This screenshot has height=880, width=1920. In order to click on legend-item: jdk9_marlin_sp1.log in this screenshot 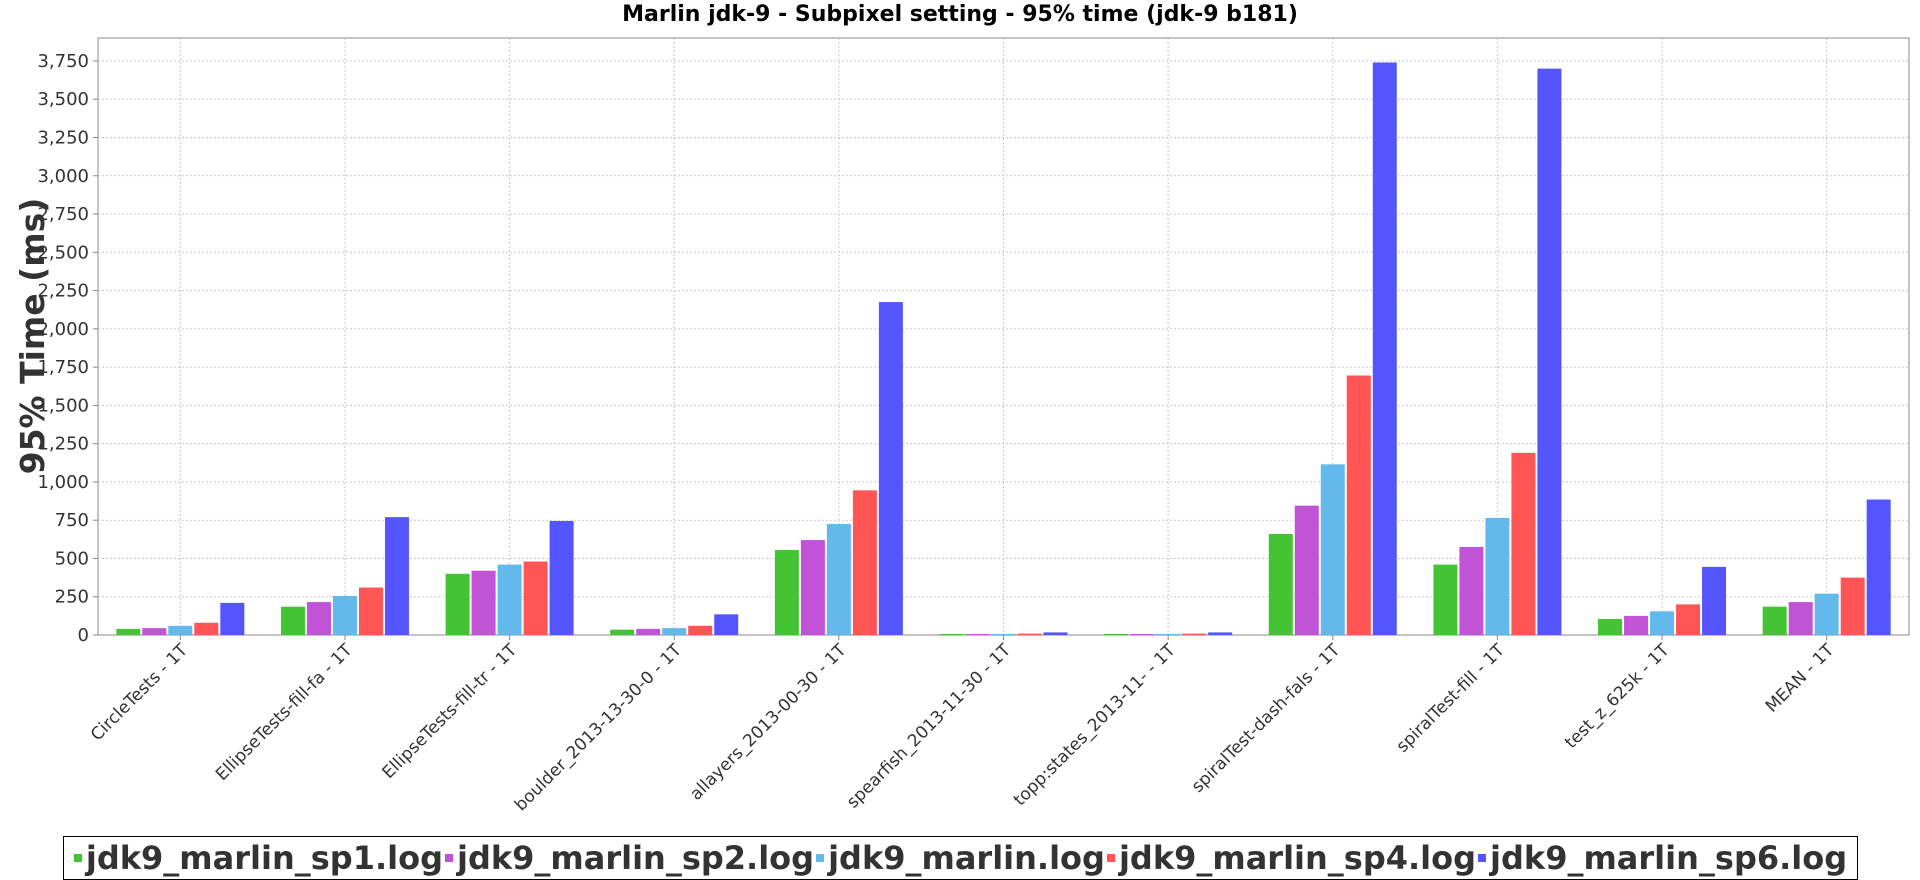, I will do `click(258, 858)`.